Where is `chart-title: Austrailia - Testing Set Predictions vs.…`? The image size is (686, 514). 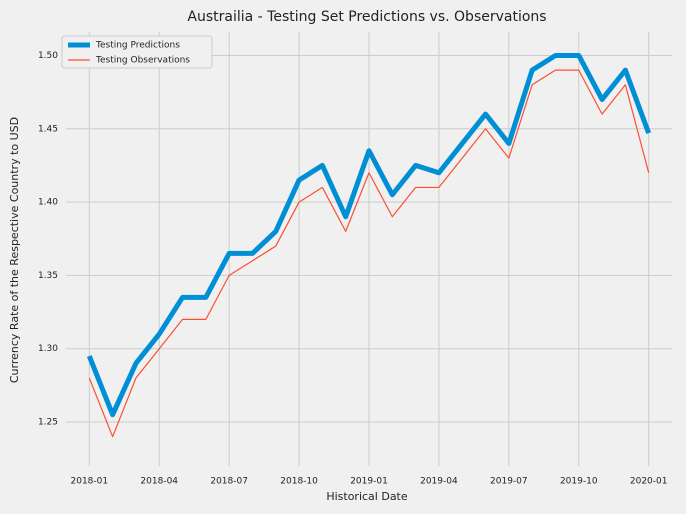
chart-title: Austrailia - Testing Set Predictions vs.… is located at coordinates (366, 17).